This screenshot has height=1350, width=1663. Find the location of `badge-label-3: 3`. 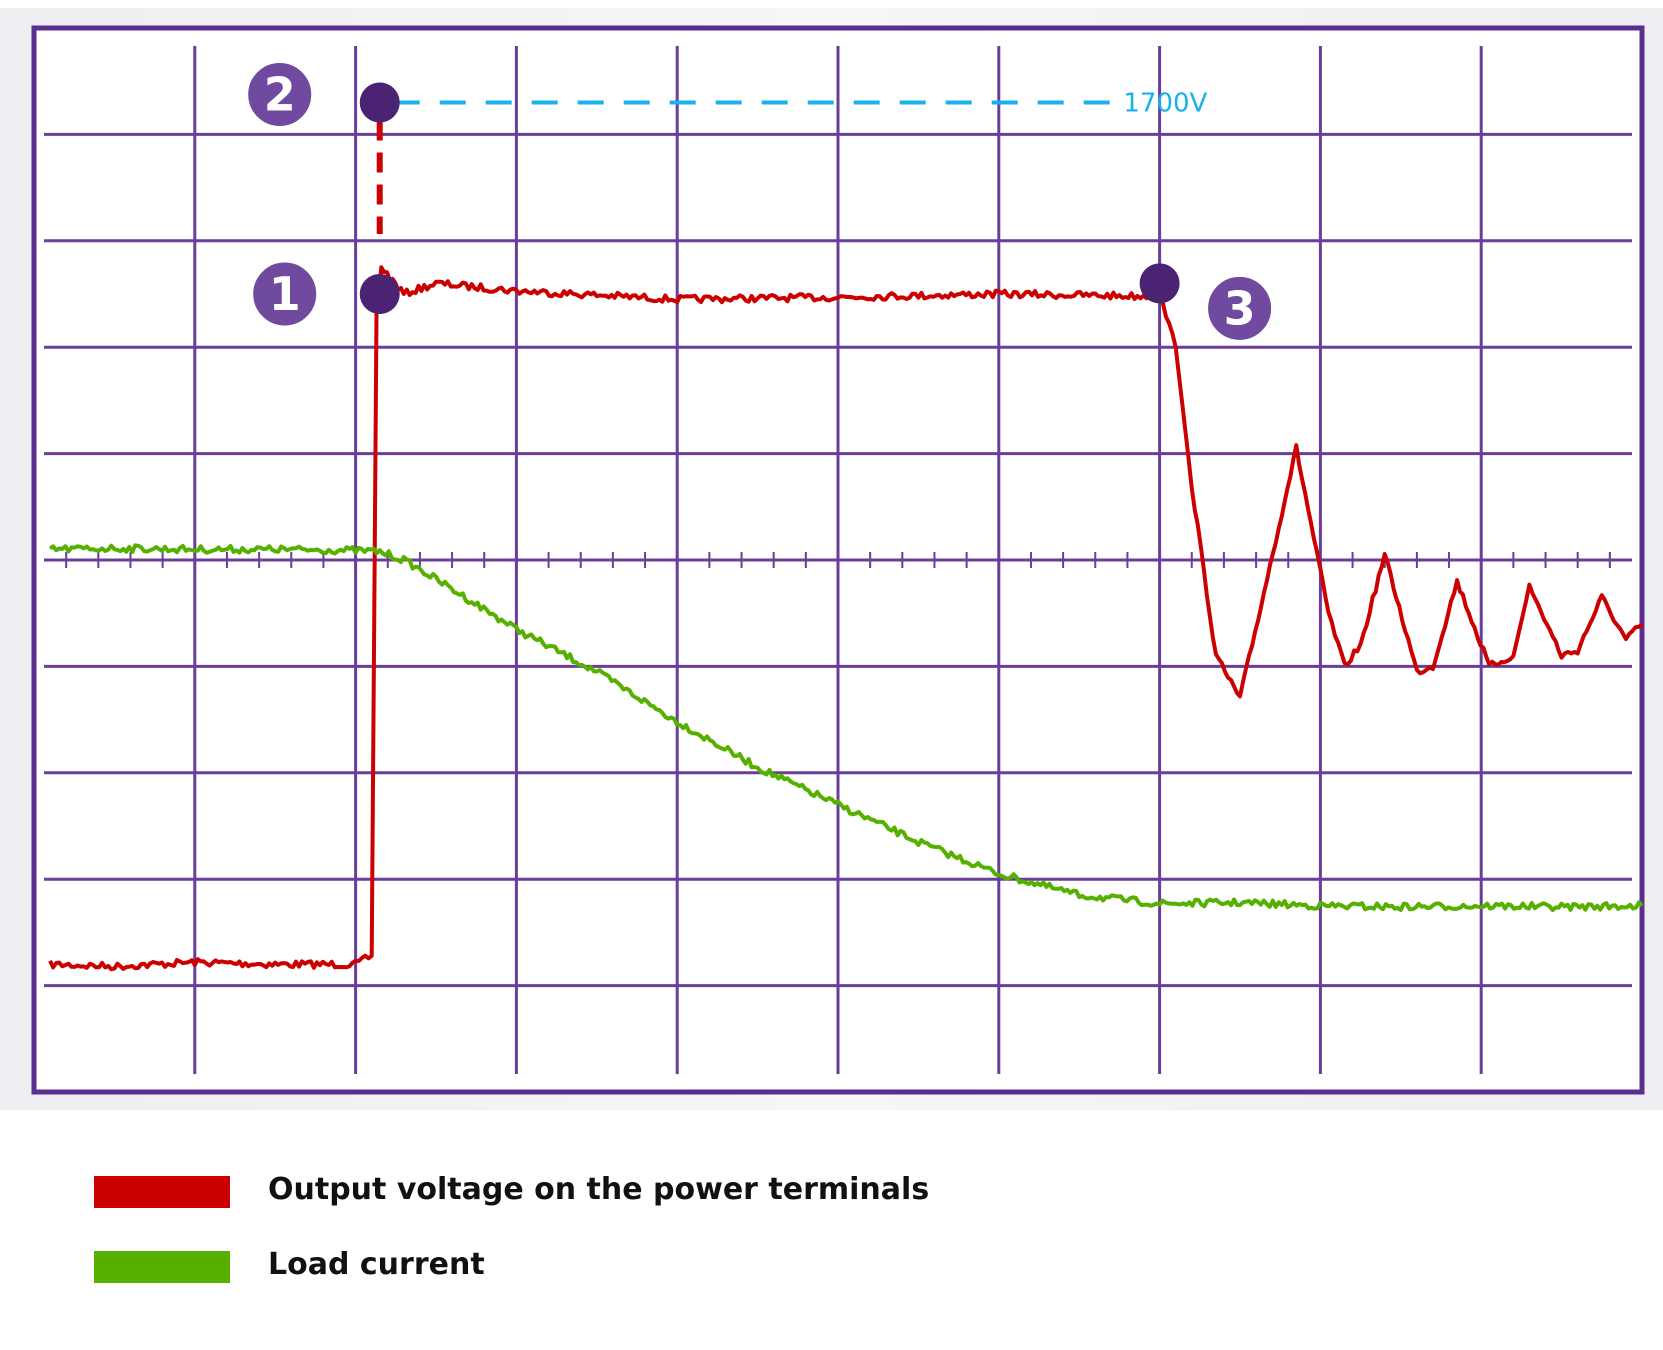

badge-label-3: 3 is located at coordinates (1240, 308).